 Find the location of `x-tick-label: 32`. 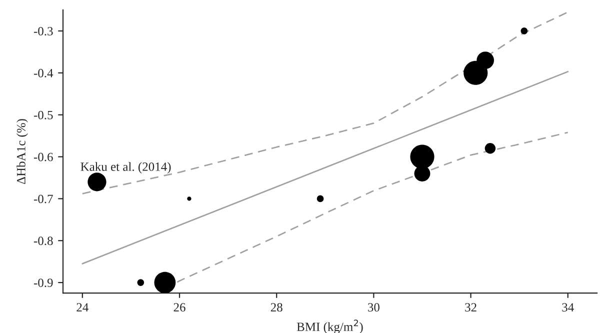

x-tick-label: 32 is located at coordinates (470, 307).